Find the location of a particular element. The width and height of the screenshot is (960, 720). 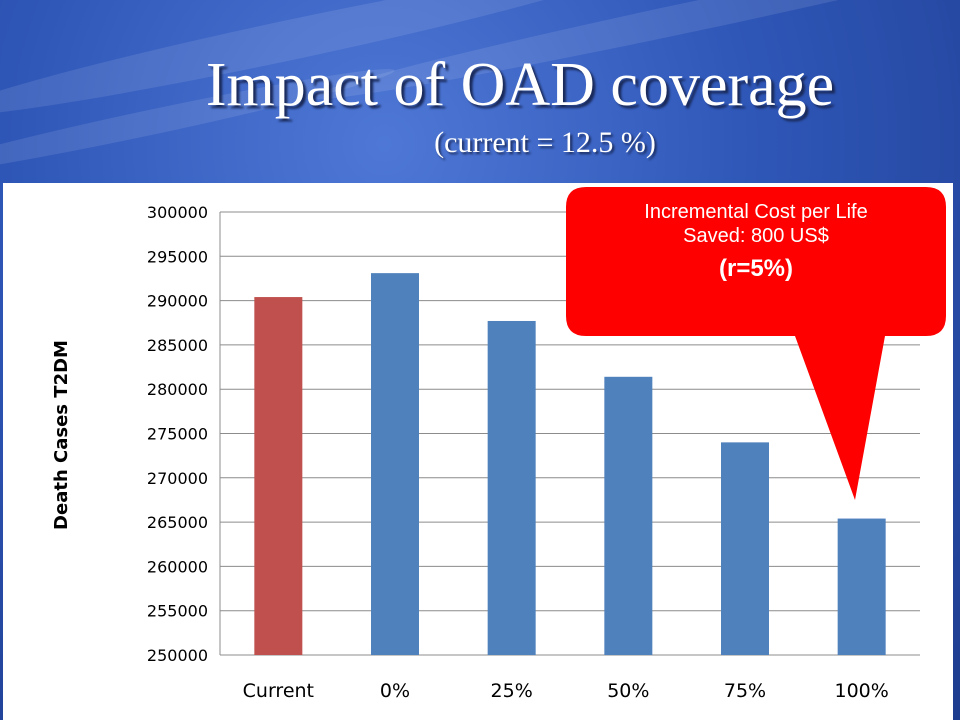

x-tick-label: 50% is located at coordinates (628, 691).